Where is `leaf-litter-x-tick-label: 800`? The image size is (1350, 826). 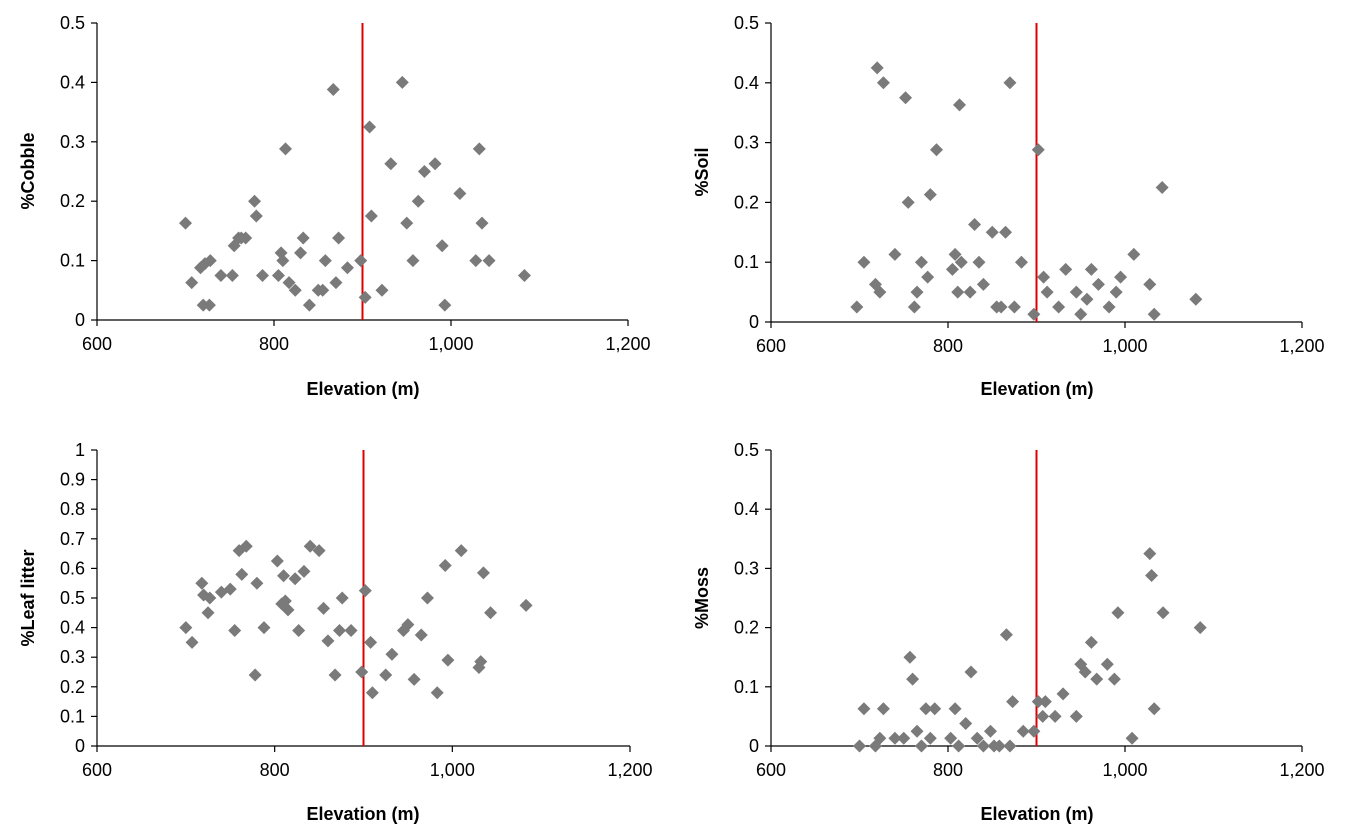
leaf-litter-x-tick-label: 800 is located at coordinates (275, 770).